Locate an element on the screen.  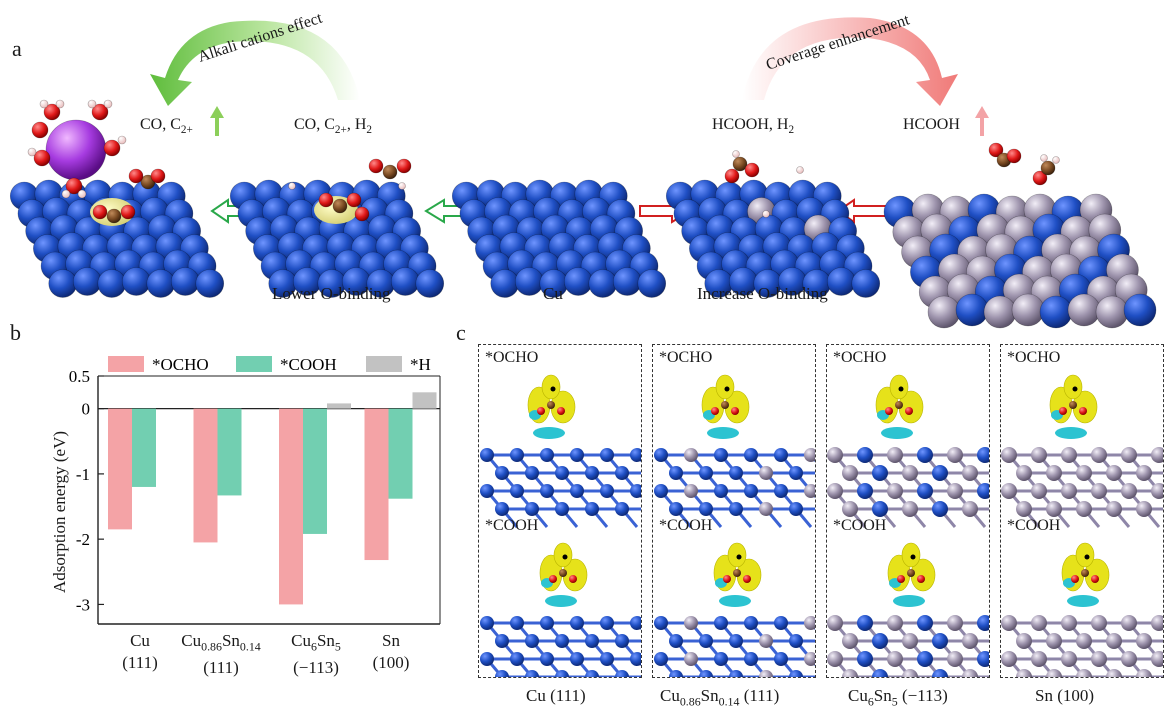
caption-c-cu6sn5: Cu6Sn5 (−113) is located at coordinates (898, 697).